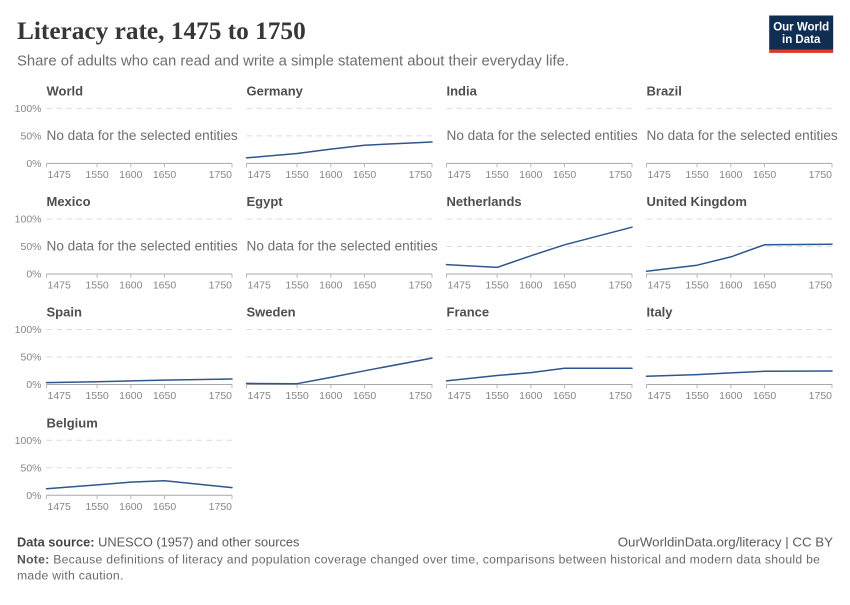 The width and height of the screenshot is (850, 605). I want to click on svg-text: made with caution., so click(70, 575).